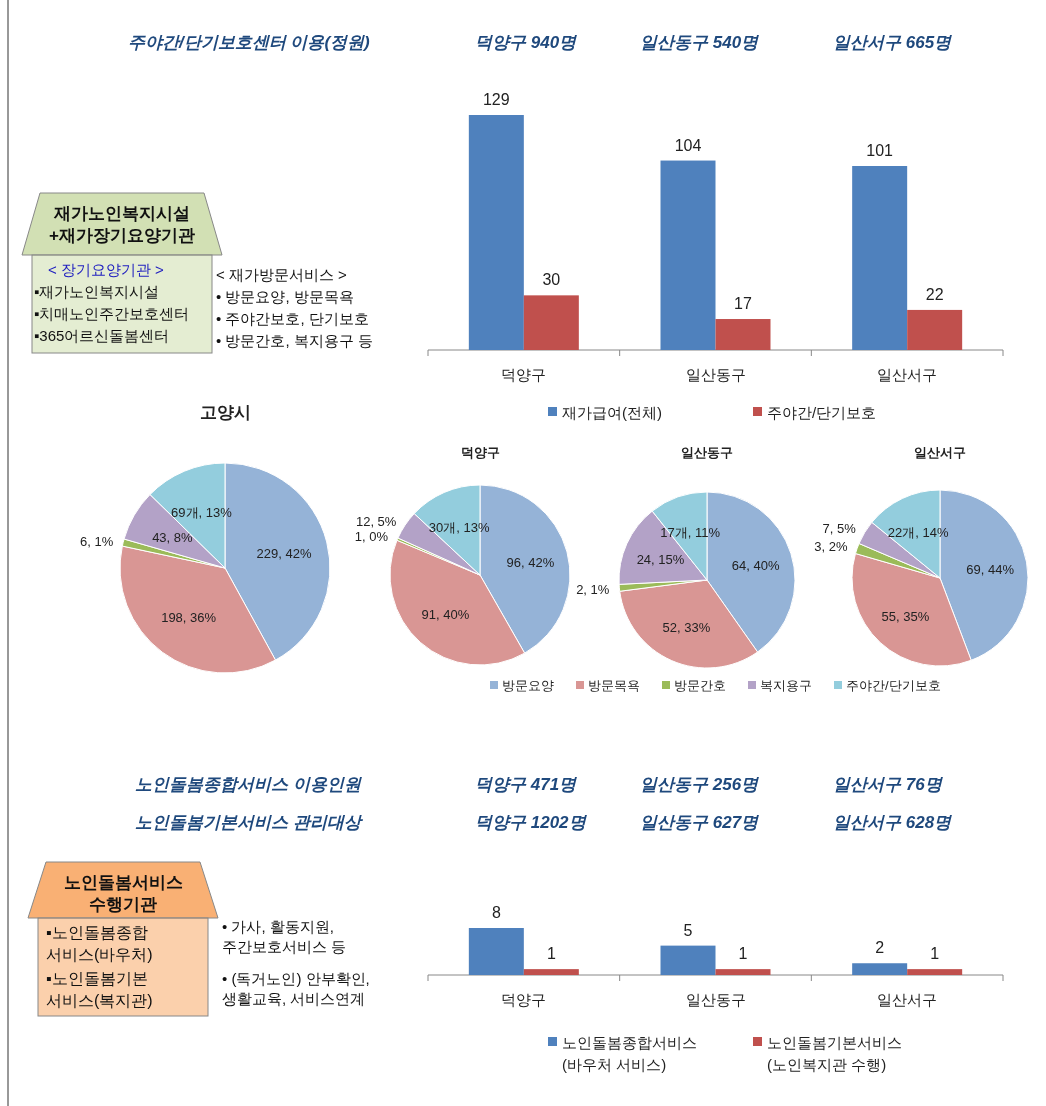 The height and width of the screenshot is (1106, 1046). What do you see at coordinates (688, 930) in the screenshot?
I see `data-label: 5` at bounding box center [688, 930].